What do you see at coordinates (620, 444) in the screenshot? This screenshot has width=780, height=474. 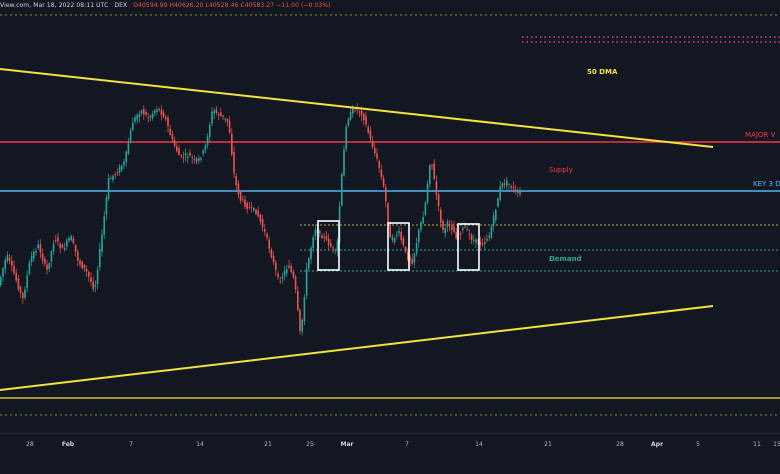 I see `time-tick-label-10: 28` at bounding box center [620, 444].